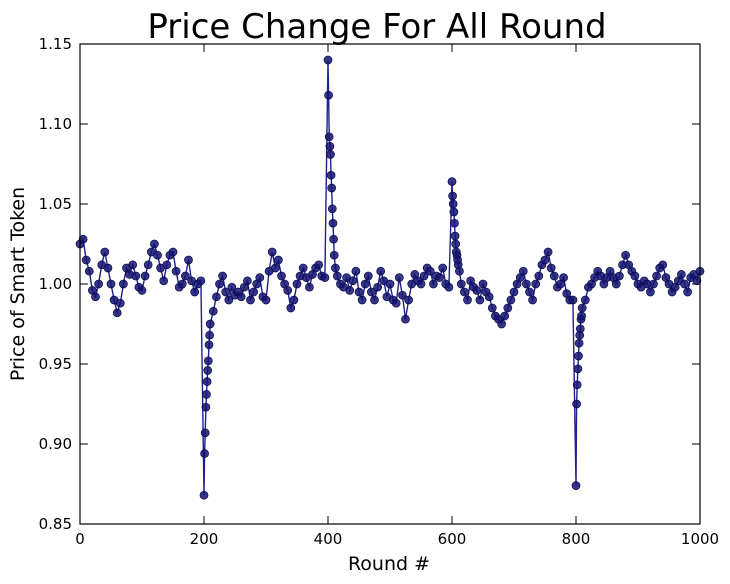  I want to click on x-tick-label: 600, so click(452, 539).